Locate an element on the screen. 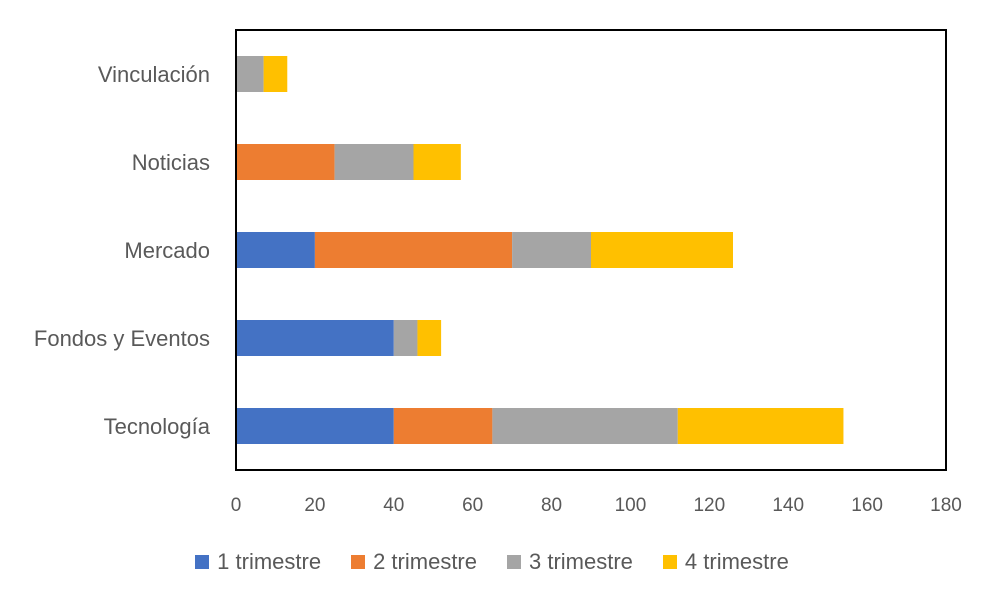  category-label: Tecnología is located at coordinates (157, 426).